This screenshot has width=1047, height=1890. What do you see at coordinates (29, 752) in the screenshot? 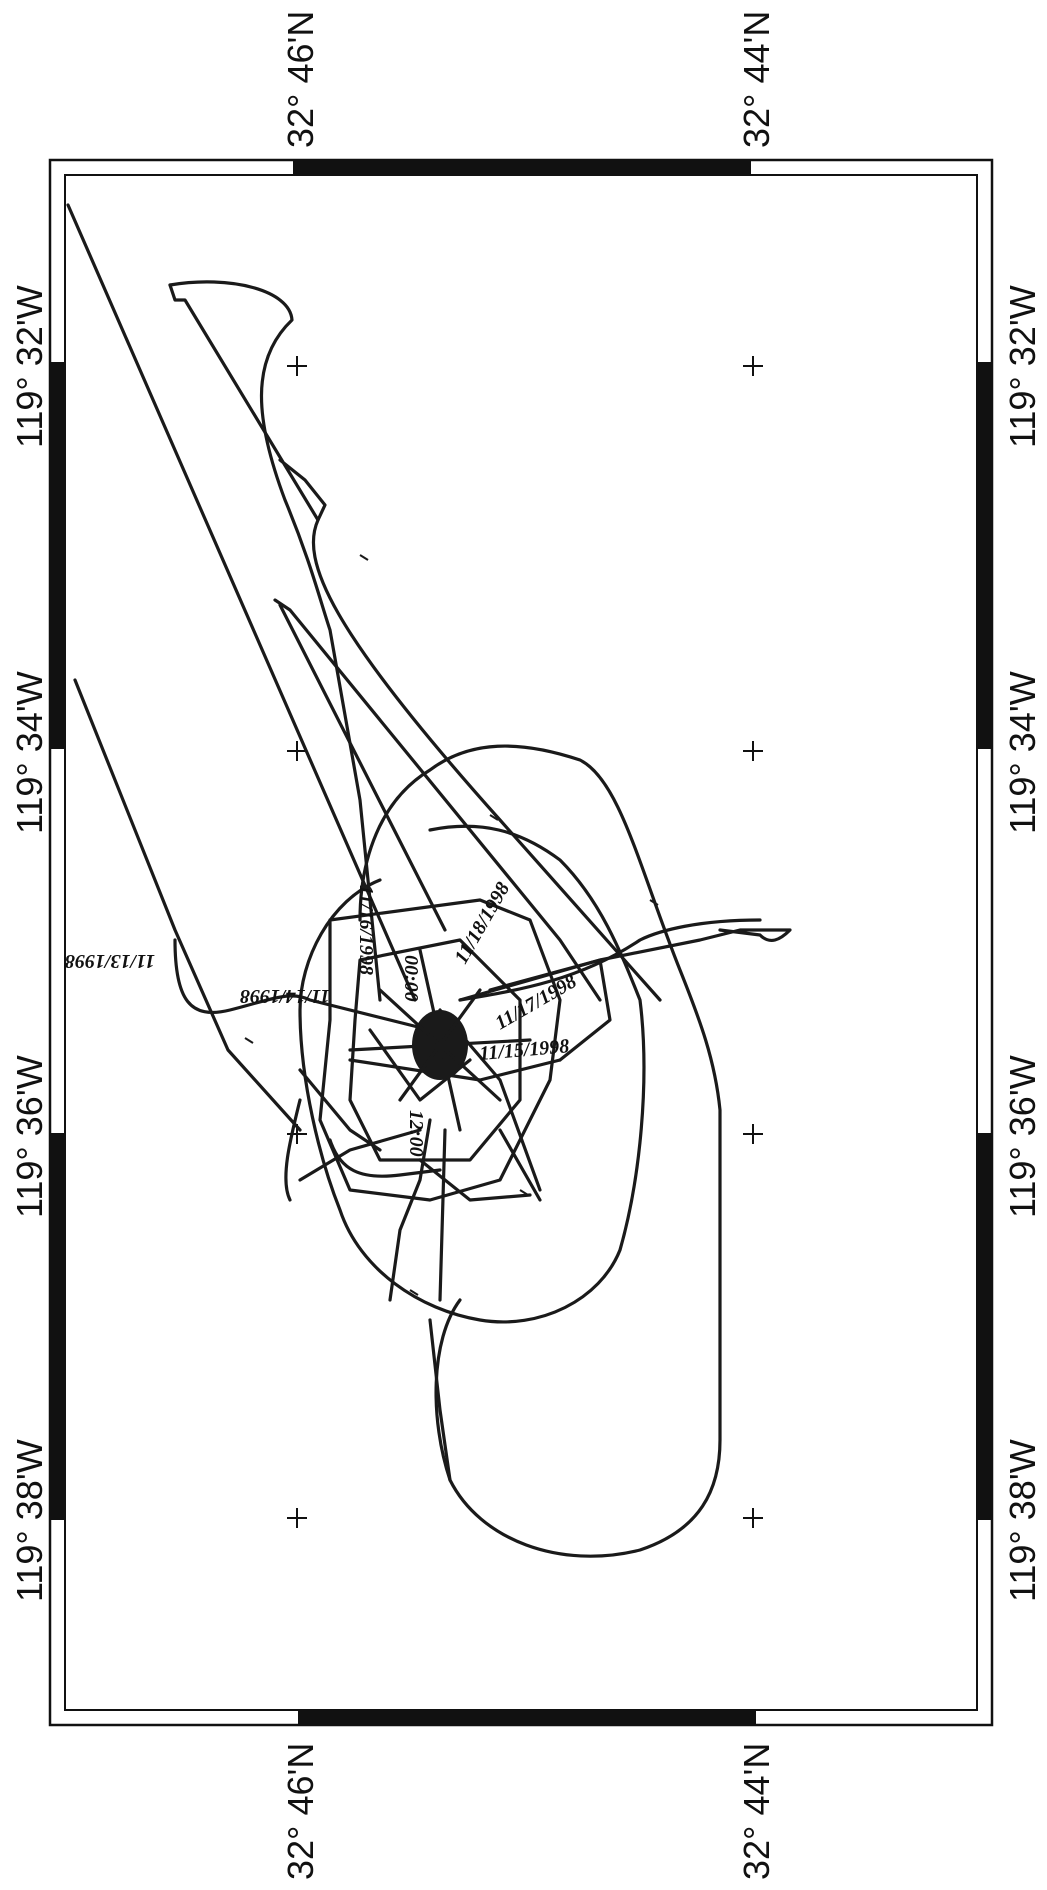
I see `lon-label-34-left: 119° 34'W` at bounding box center [29, 752].